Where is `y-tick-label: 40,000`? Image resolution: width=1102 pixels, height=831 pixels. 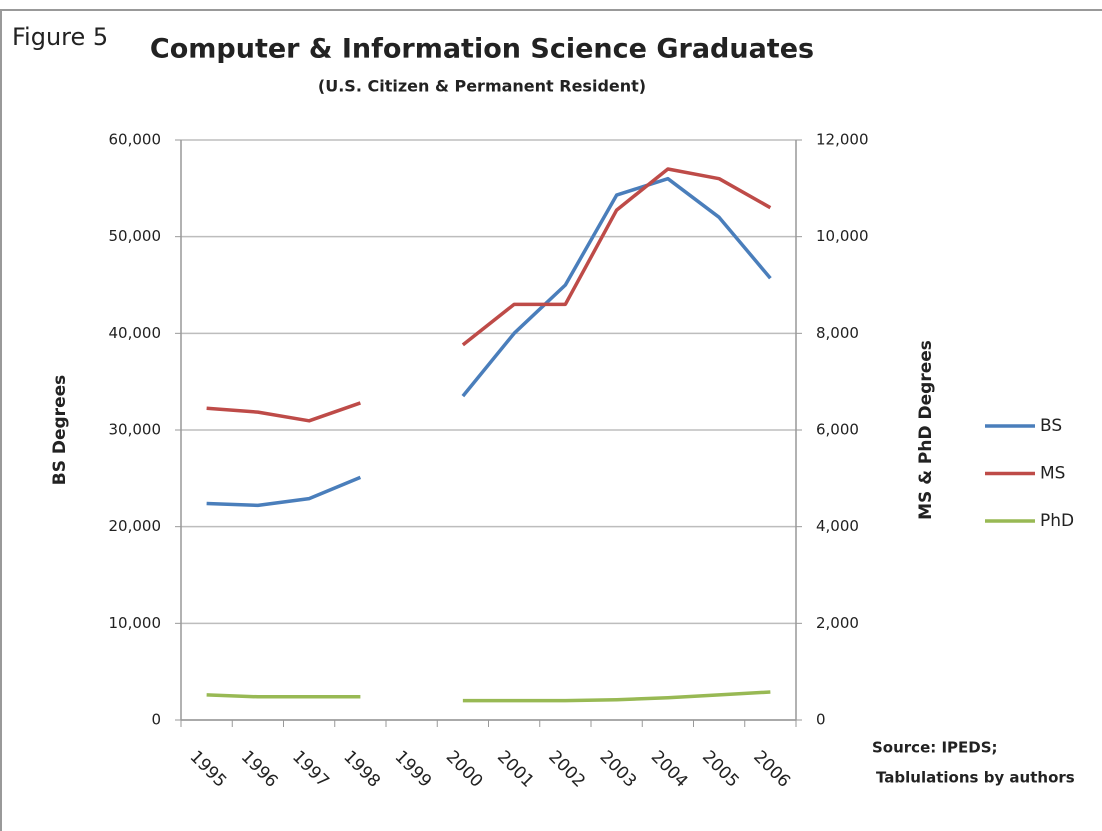
y-tick-label: 40,000 is located at coordinates (135, 333).